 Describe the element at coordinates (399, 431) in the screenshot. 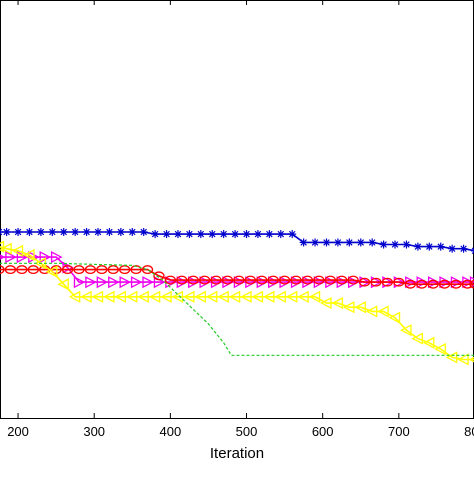

I see `x-tick-label-700: 700` at that location.